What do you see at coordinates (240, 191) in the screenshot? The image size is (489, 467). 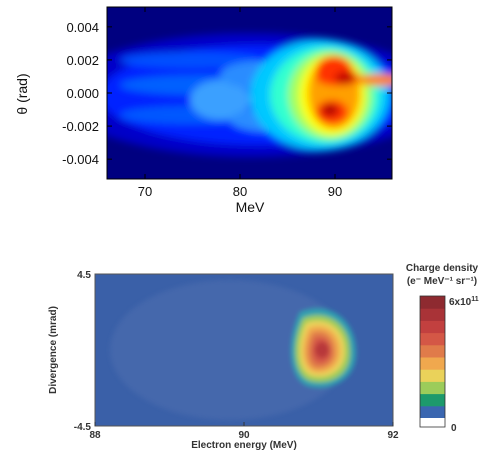 I see `top-x-tick-label: 80` at bounding box center [240, 191].